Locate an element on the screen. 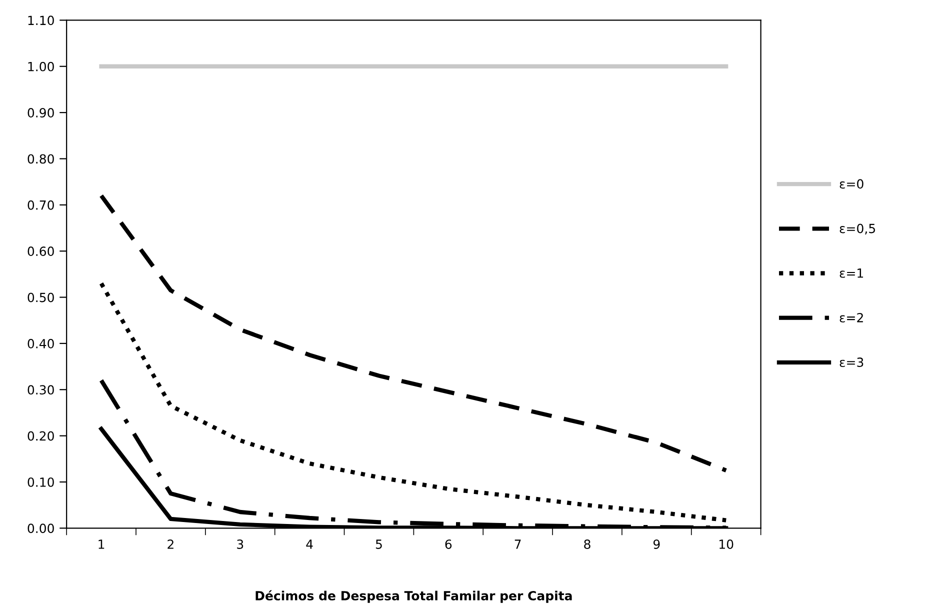 The image size is (951, 612). x-tick-label: 8 is located at coordinates (587, 544).